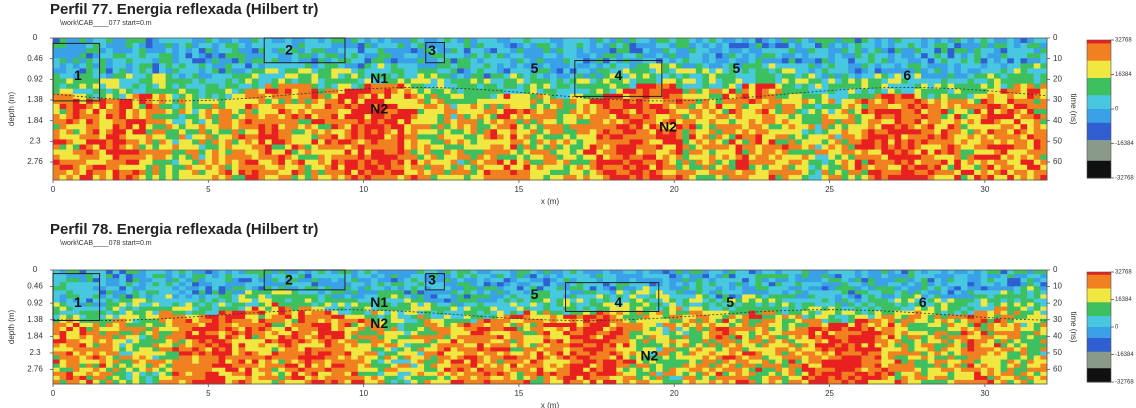 This screenshot has height=408, width=1136. Describe the element at coordinates (35, 99) in the screenshot. I see `y-tick-label: 1.38` at that location.